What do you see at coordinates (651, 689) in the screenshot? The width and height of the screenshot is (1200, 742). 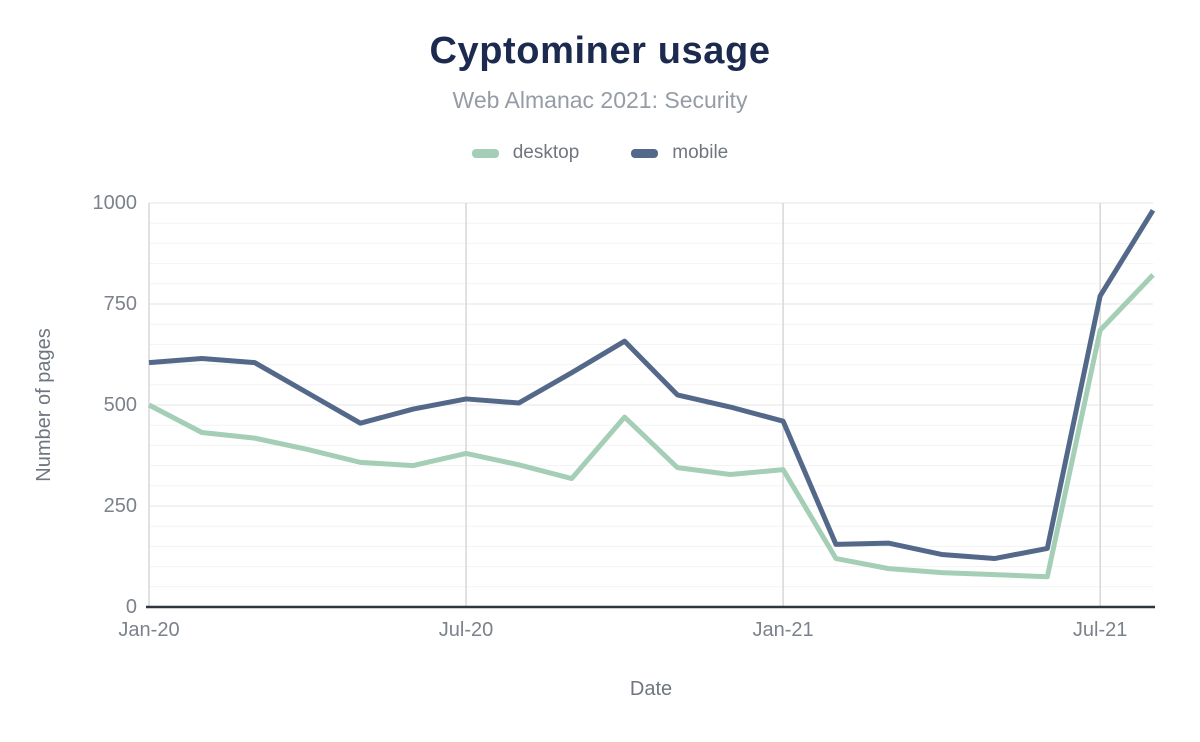 I see `x-axis-title: Date` at bounding box center [651, 689].